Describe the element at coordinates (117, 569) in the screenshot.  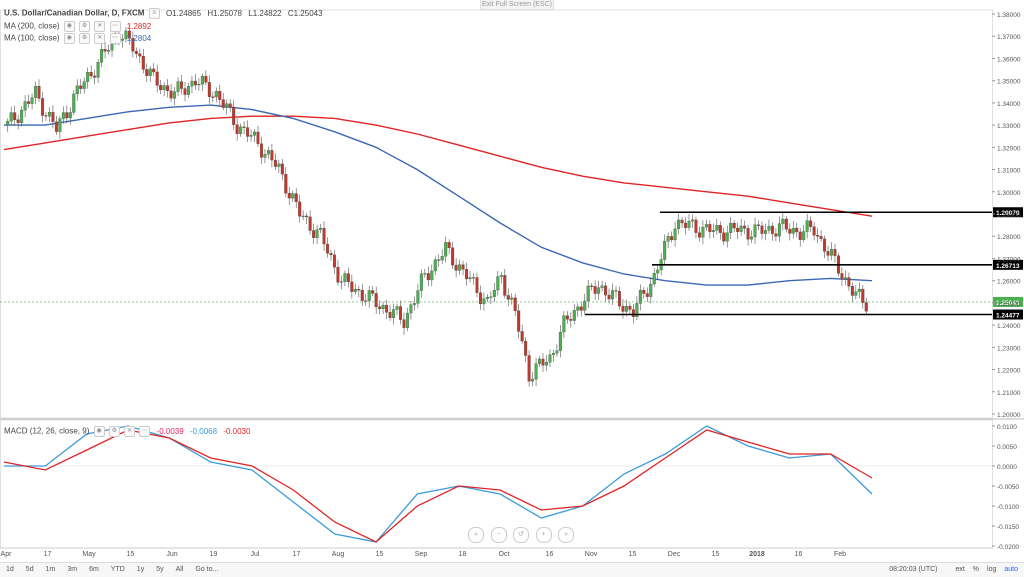
I see `range-ytd: YTD` at that location.